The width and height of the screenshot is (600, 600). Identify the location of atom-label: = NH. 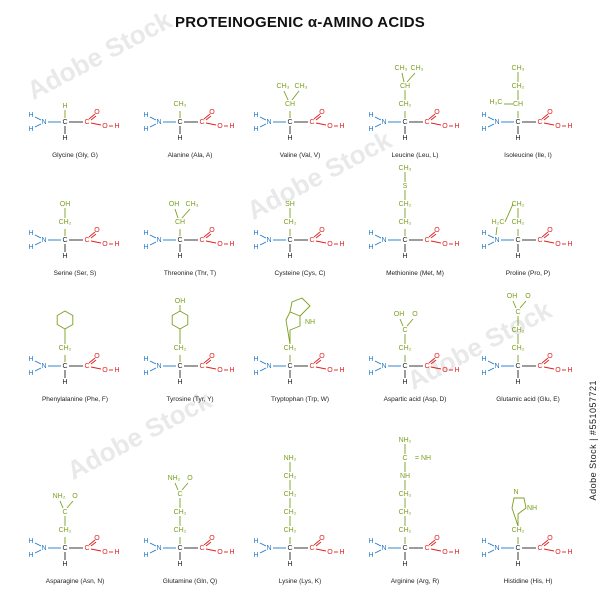
(423, 458).